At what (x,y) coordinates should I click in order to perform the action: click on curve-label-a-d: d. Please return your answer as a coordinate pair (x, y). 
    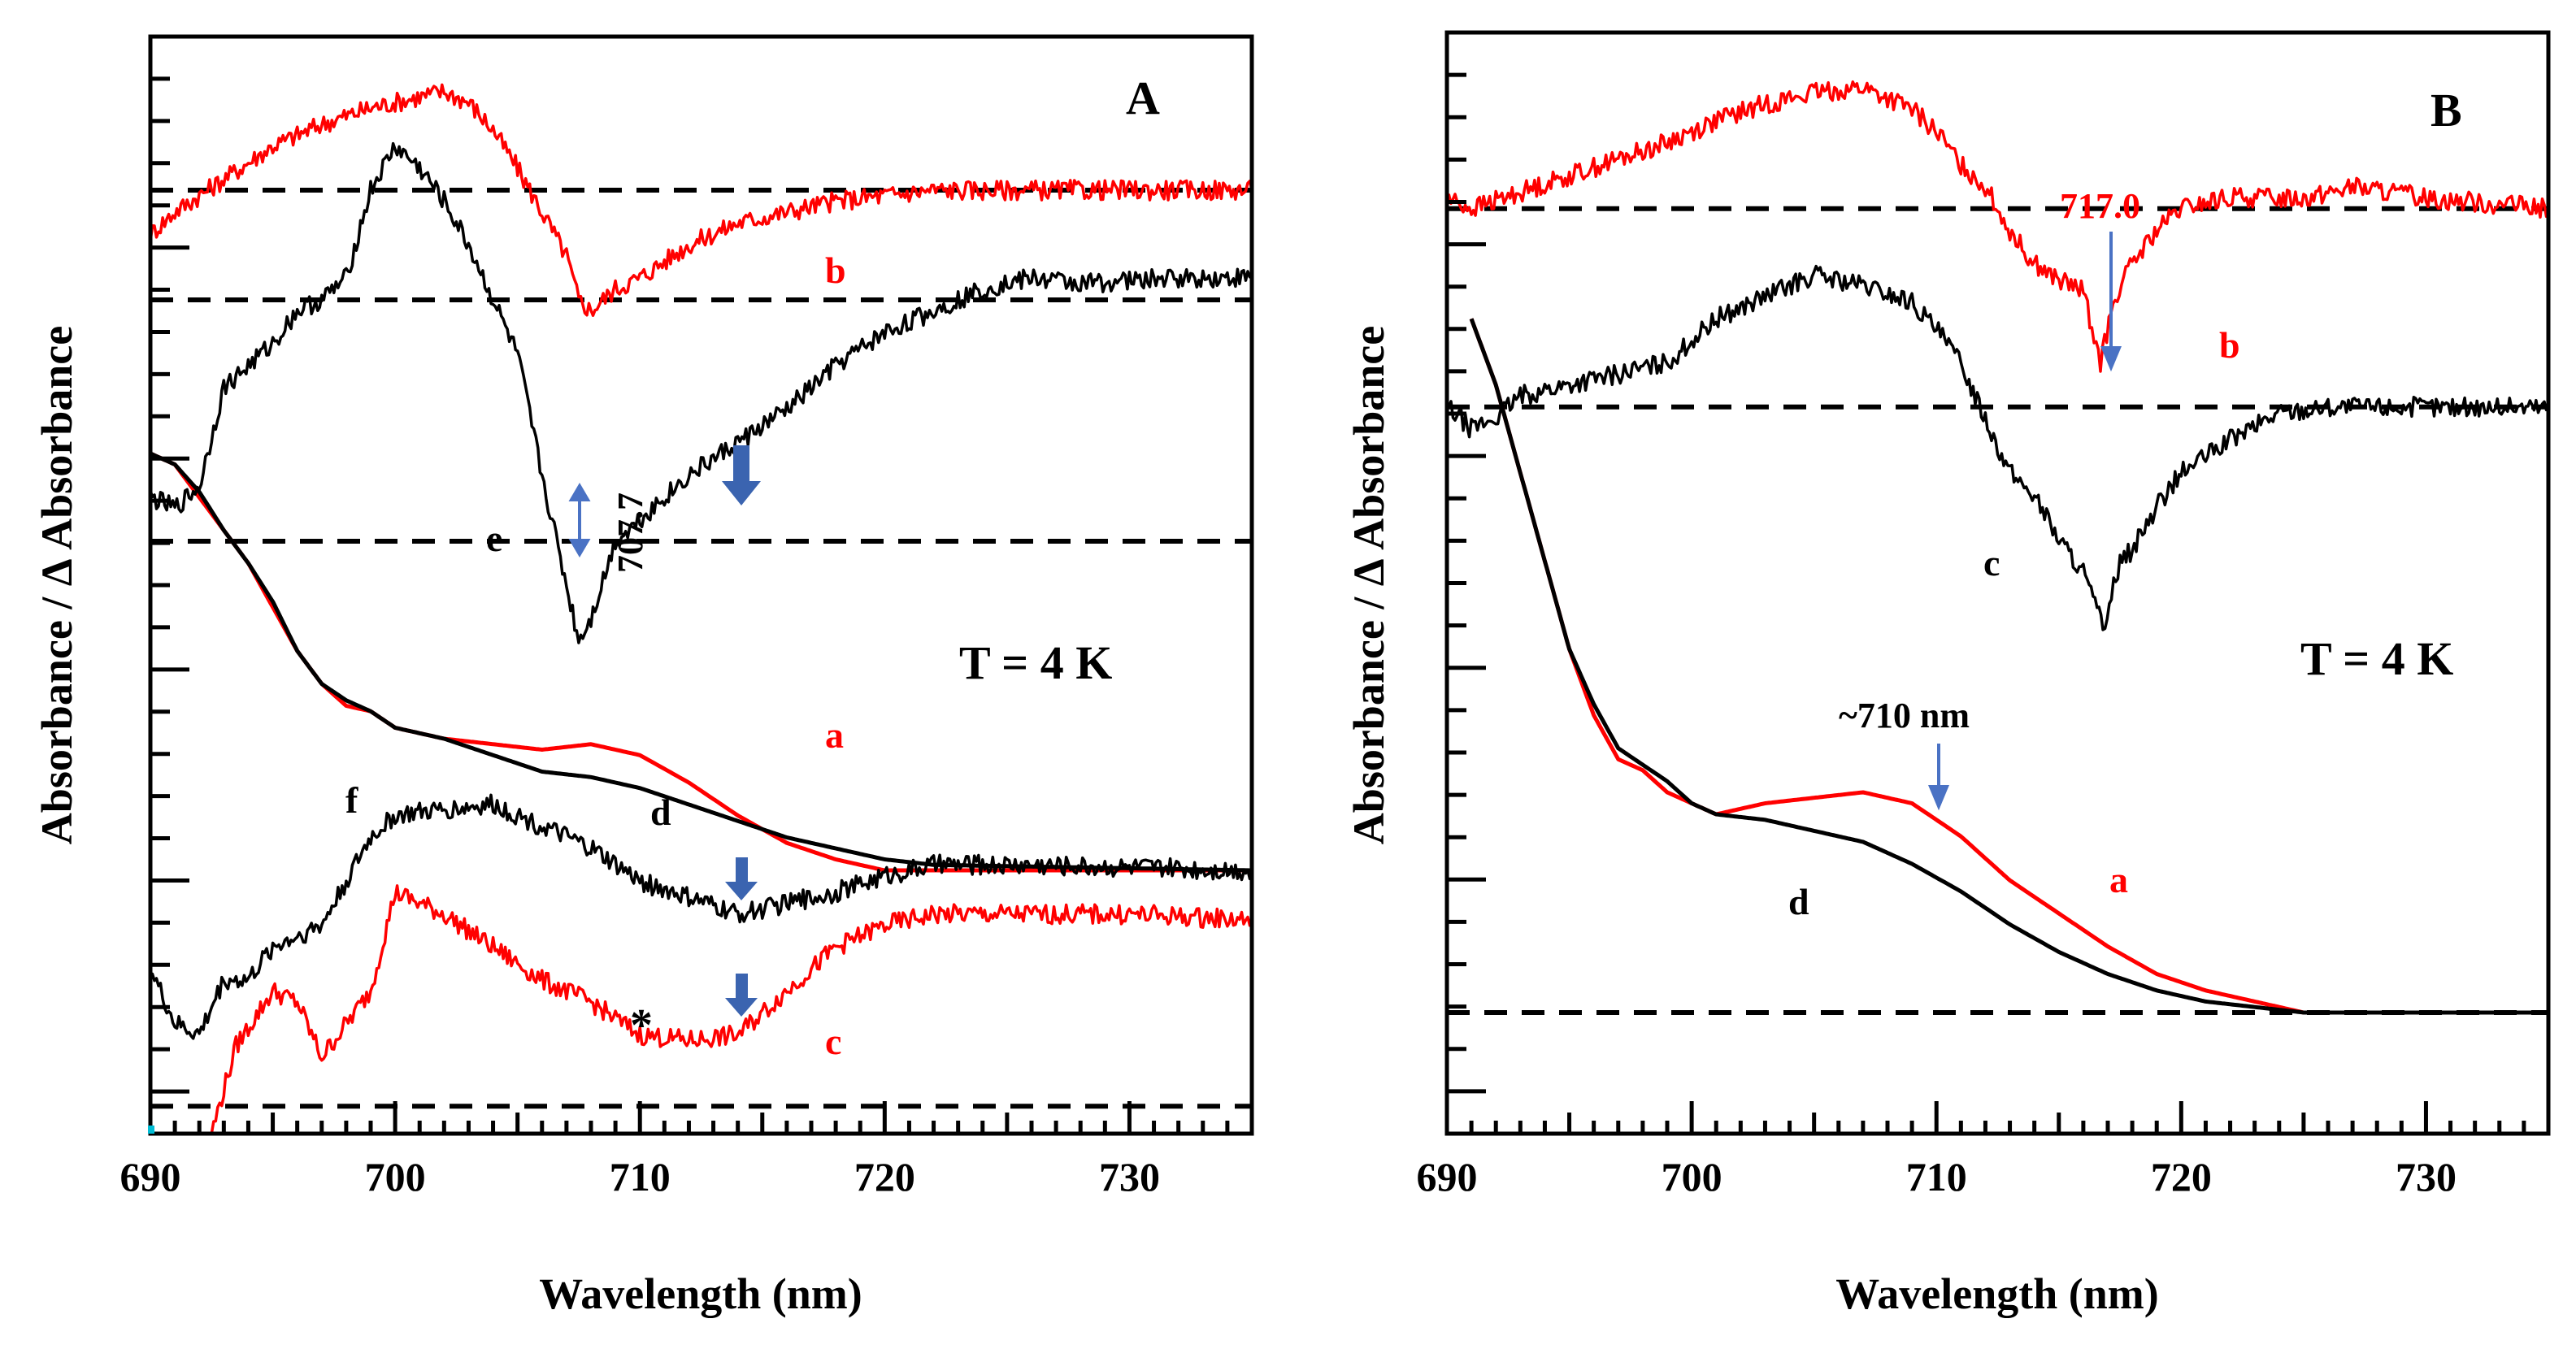
    Looking at the image, I should click on (660, 813).